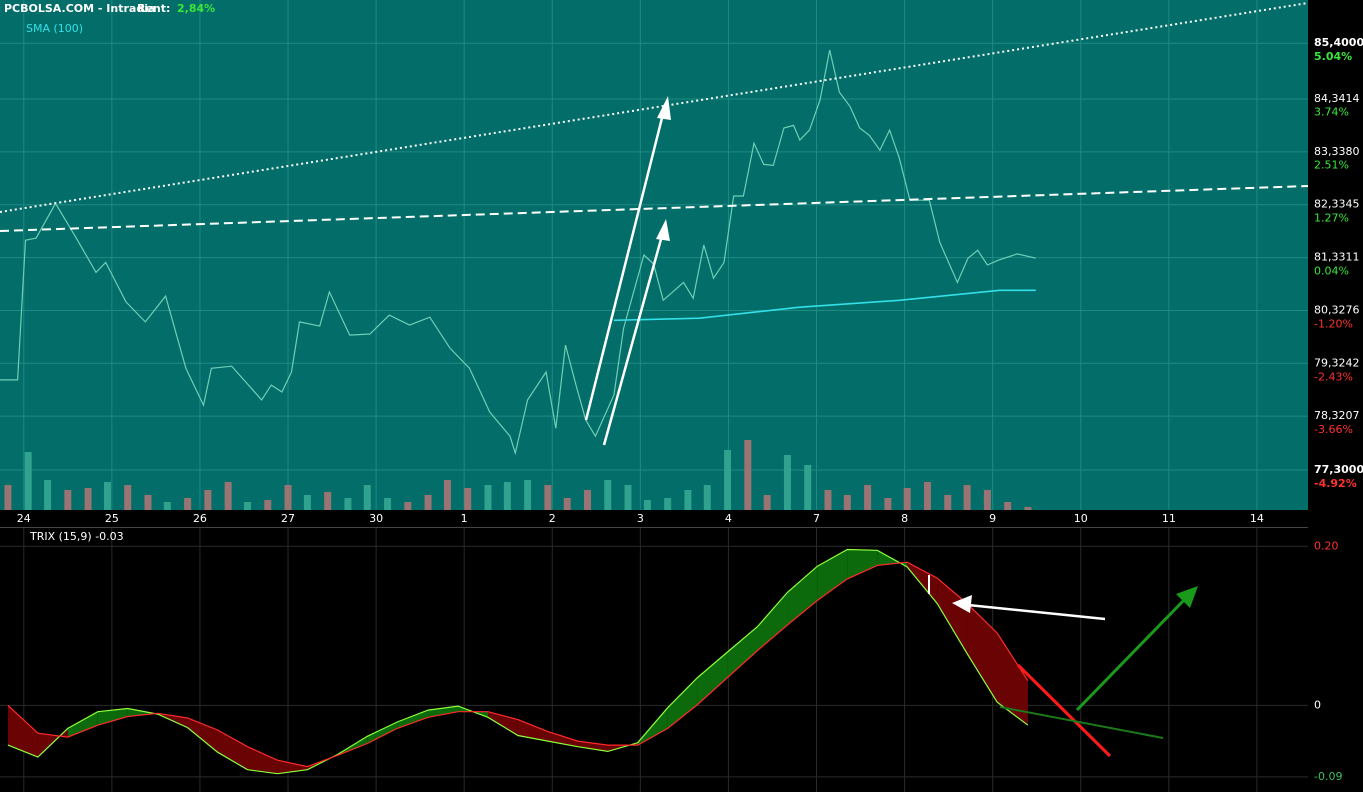  What do you see at coordinates (1337, 362) in the screenshot?
I see `y-tick-label: 79,3242` at bounding box center [1337, 362].